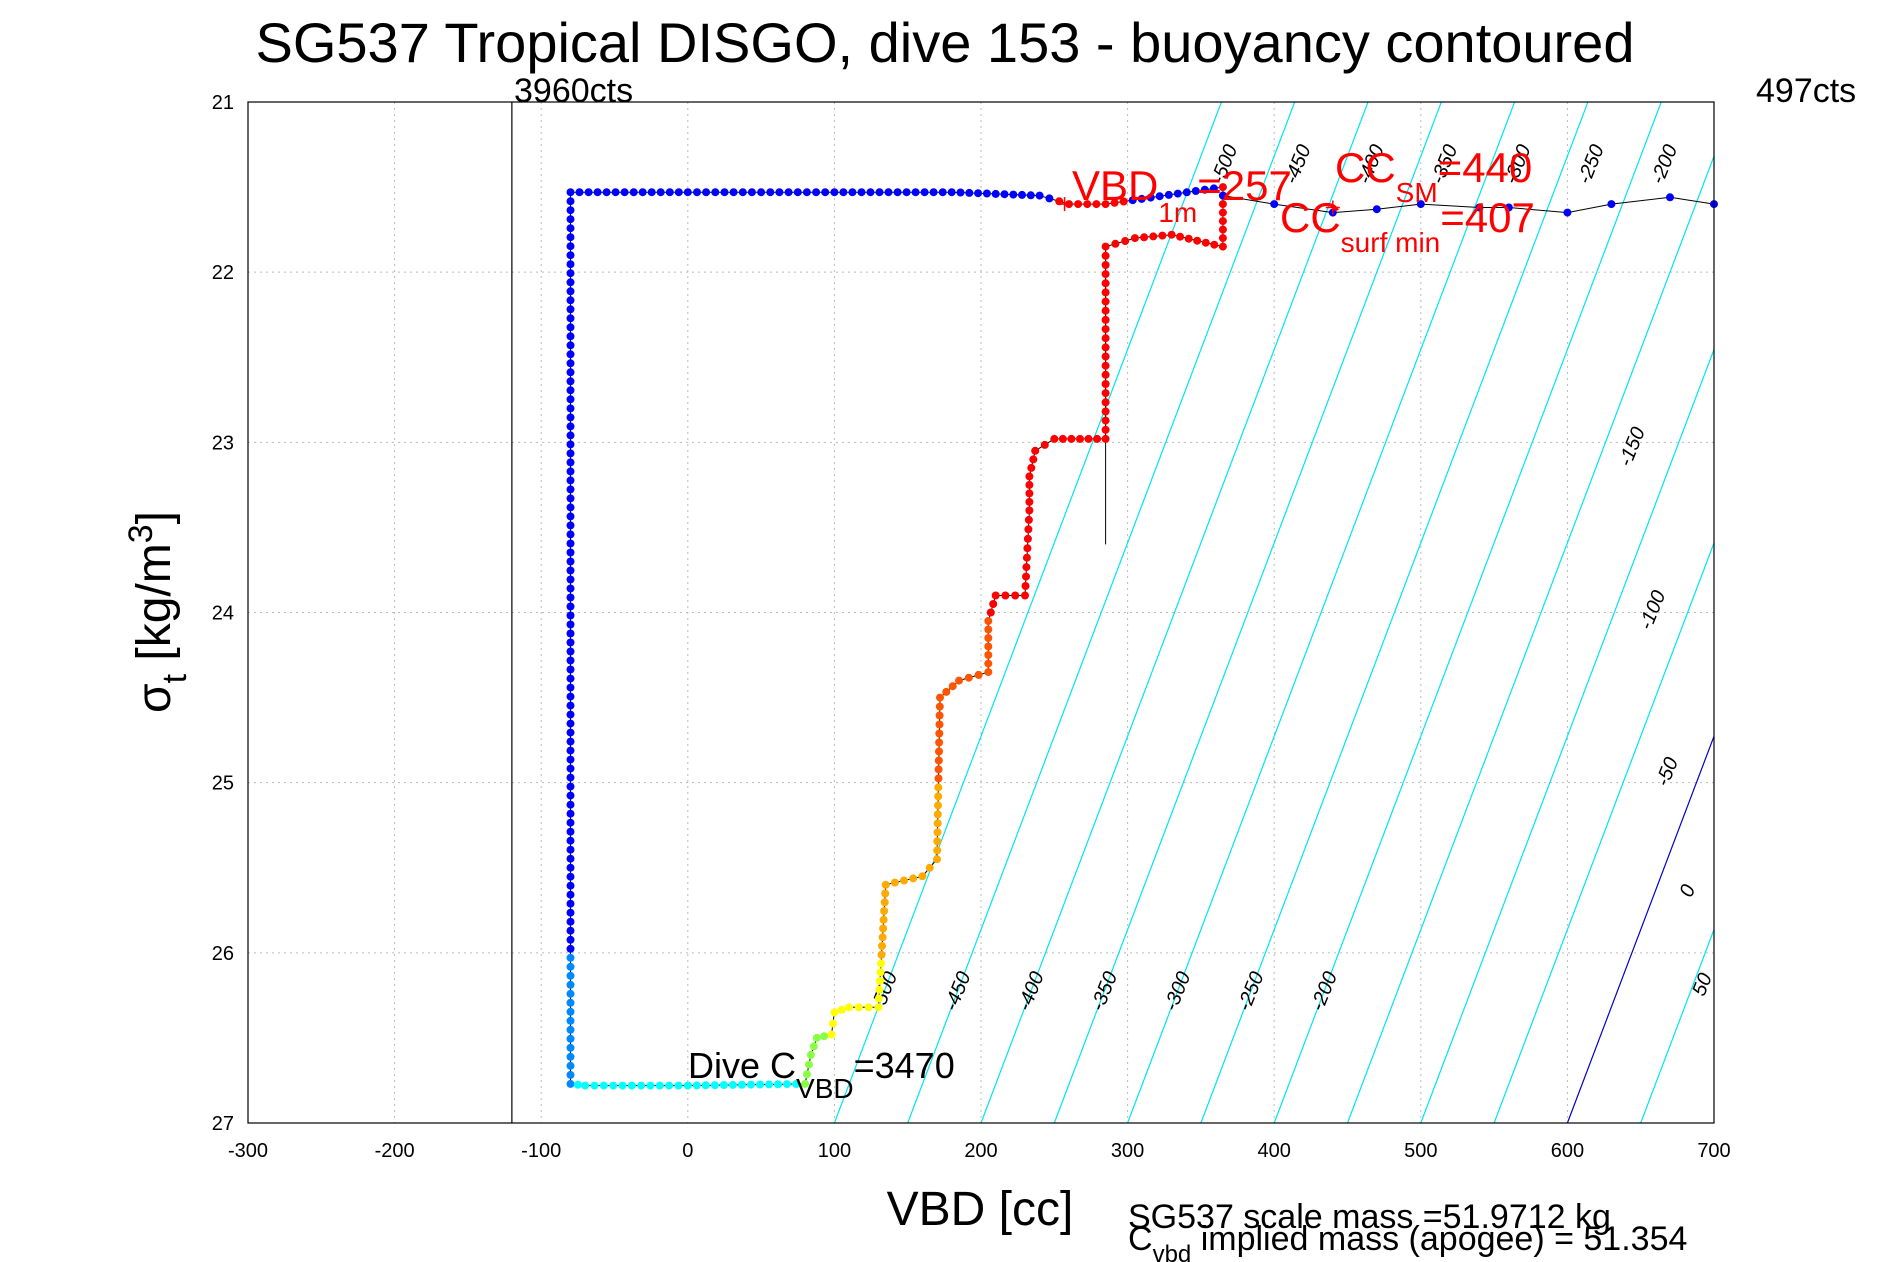  Describe the element at coordinates (1182, 195) in the screenshot. I see `vbd-1m-annotation: VBD1m=257` at that location.